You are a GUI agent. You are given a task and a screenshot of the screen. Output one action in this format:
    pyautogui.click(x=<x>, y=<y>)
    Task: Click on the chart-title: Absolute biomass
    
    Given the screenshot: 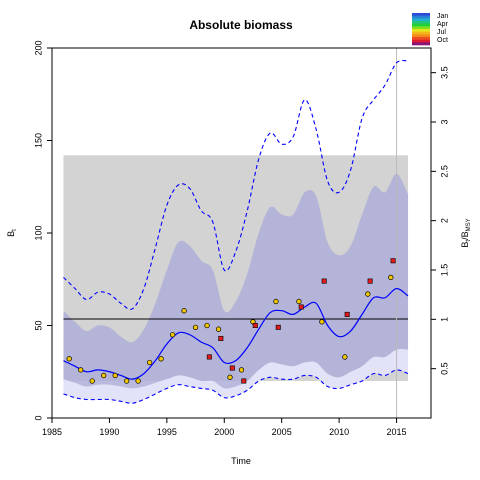 What is the action you would take?
    pyautogui.click(x=241, y=25)
    